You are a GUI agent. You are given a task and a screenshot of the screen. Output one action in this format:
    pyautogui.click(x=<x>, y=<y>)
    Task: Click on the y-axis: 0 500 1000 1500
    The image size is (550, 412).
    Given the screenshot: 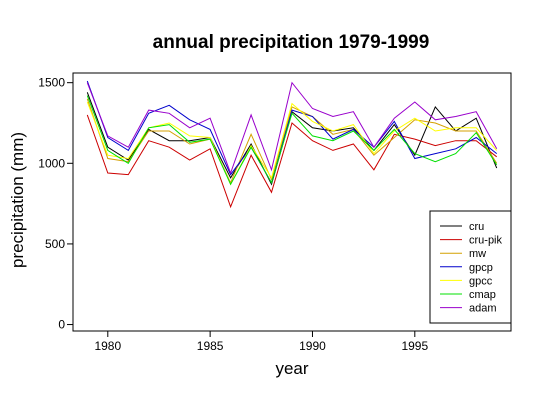 What is the action you would take?
    pyautogui.click(x=55, y=204)
    